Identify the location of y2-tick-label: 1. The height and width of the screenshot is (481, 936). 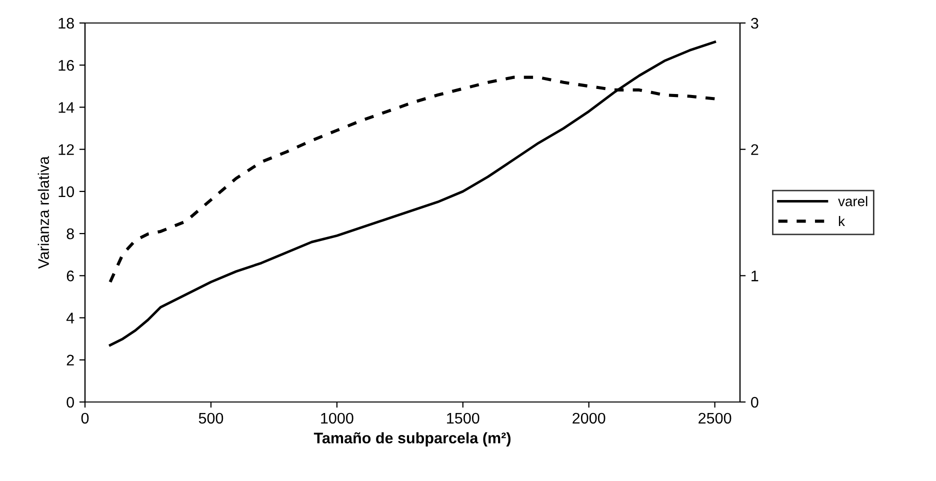
(755, 276).